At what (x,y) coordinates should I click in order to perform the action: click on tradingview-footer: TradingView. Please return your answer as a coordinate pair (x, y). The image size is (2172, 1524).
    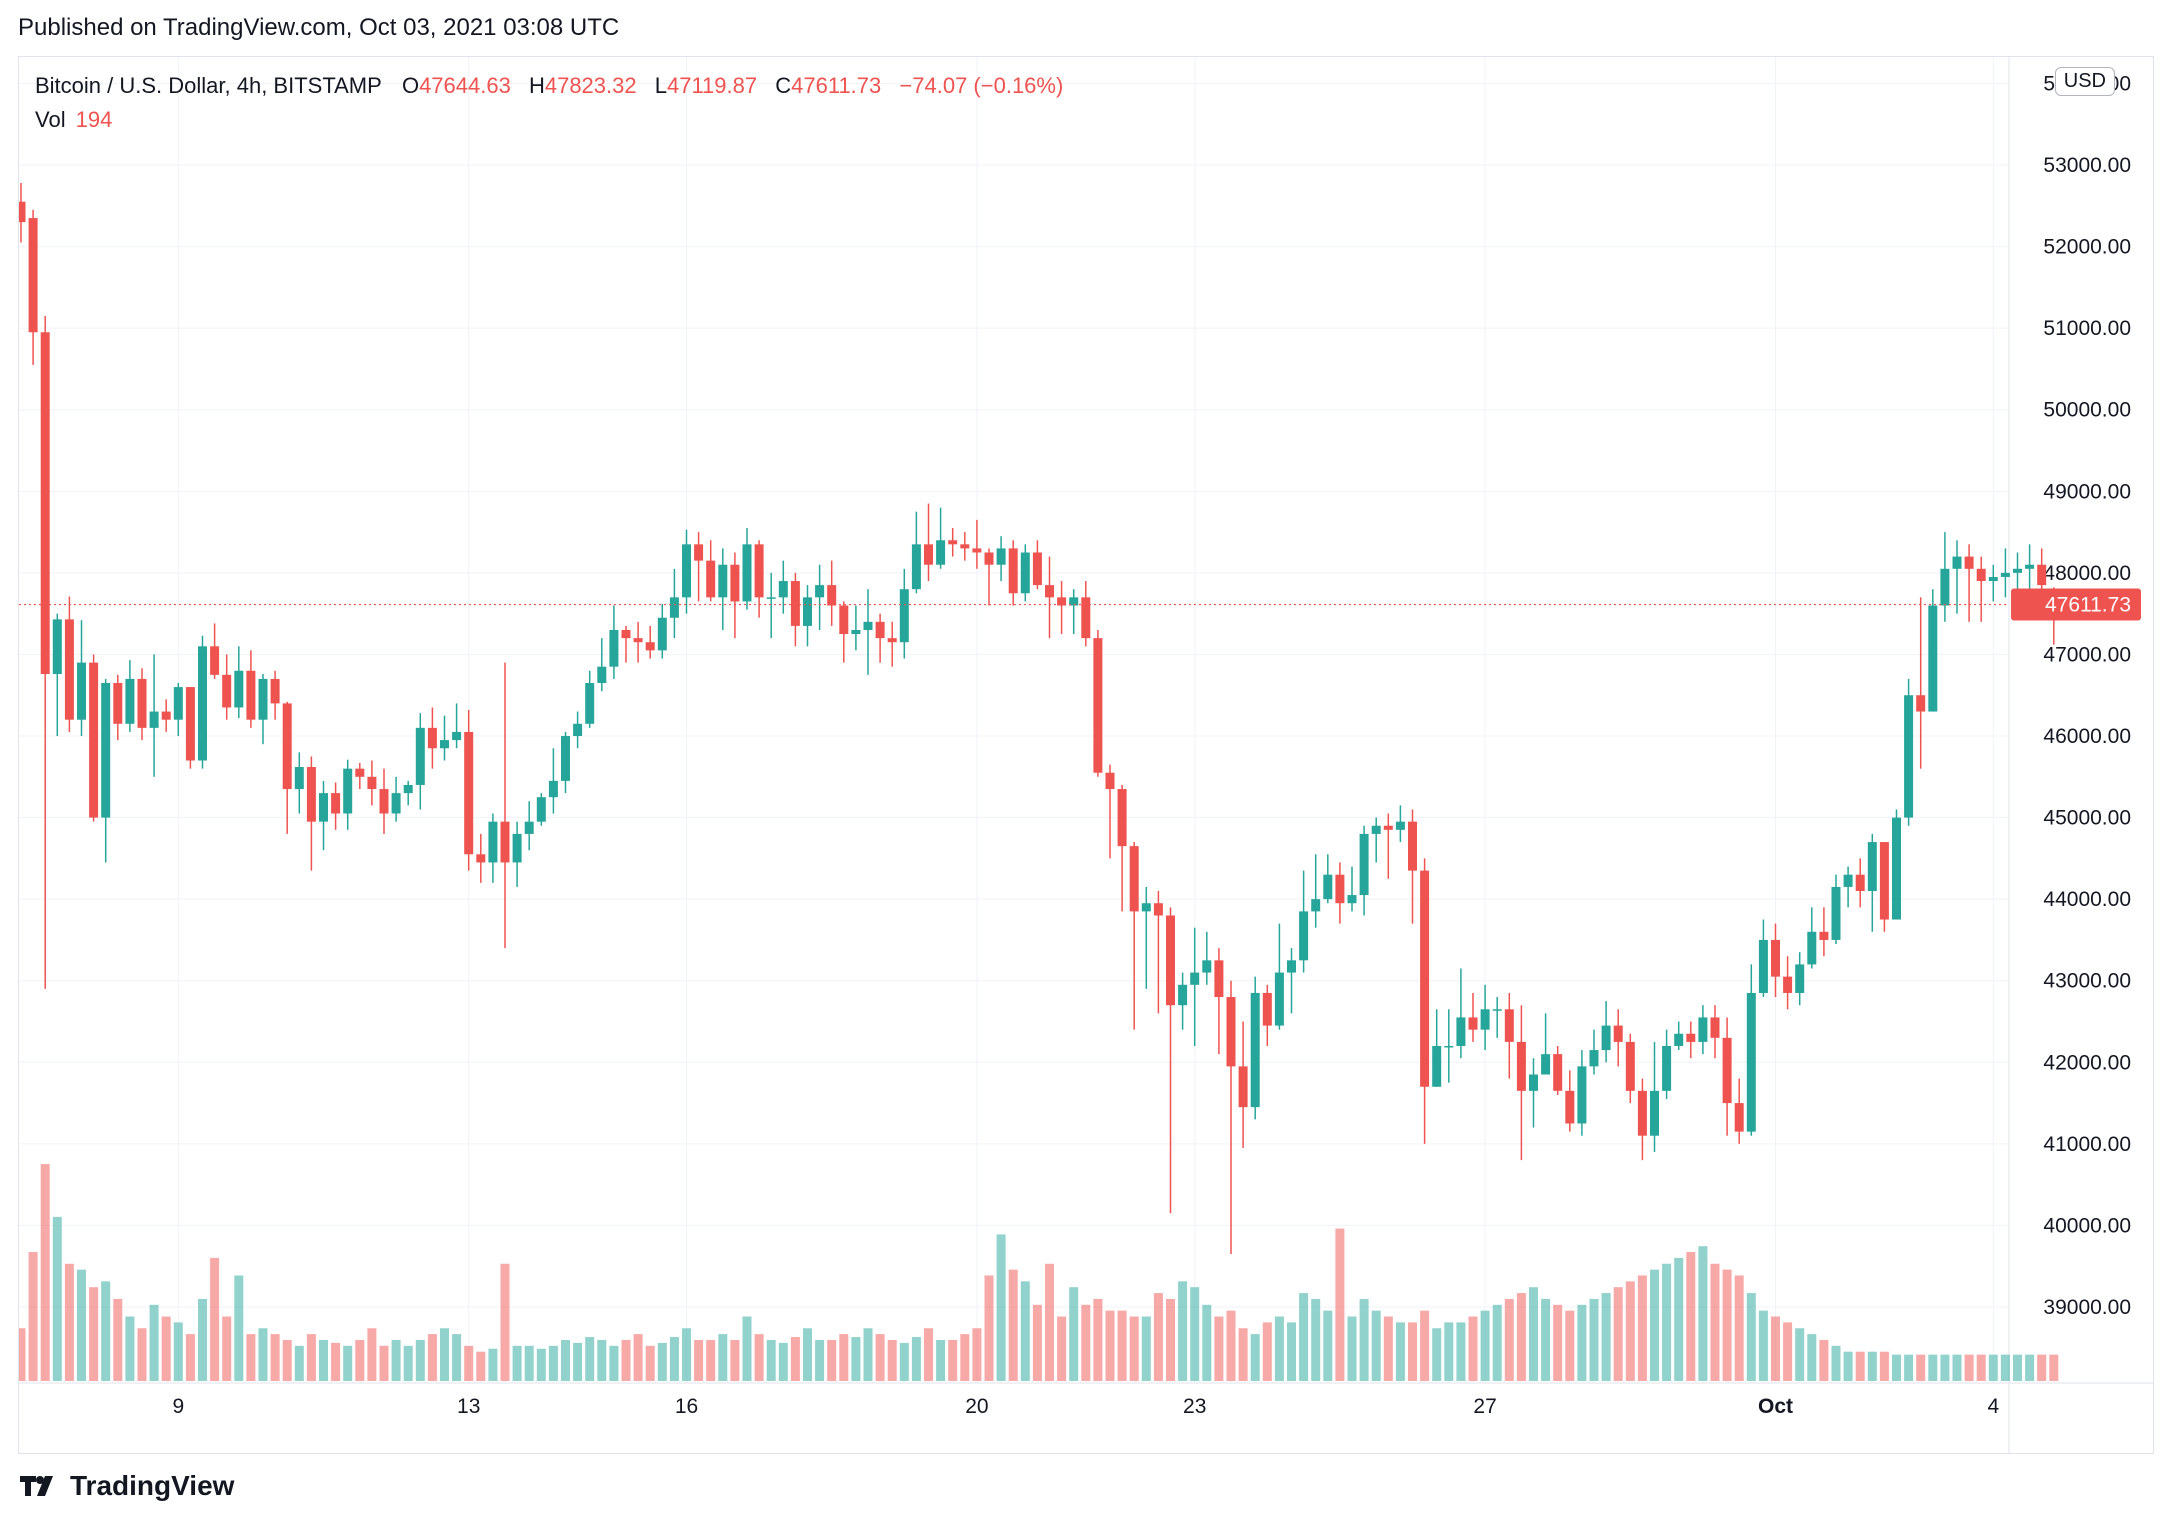
    Looking at the image, I should click on (126, 1486).